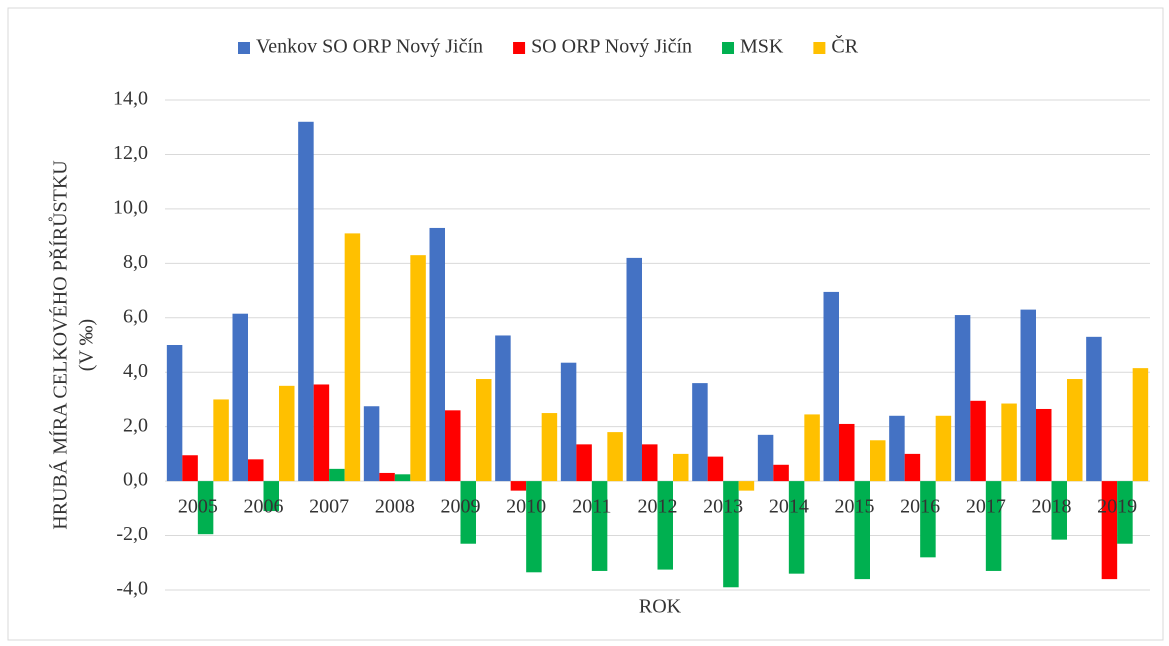 The width and height of the screenshot is (1169, 646). Describe the element at coordinates (1117, 507) in the screenshot. I see `x-tick-label: 2019` at that location.